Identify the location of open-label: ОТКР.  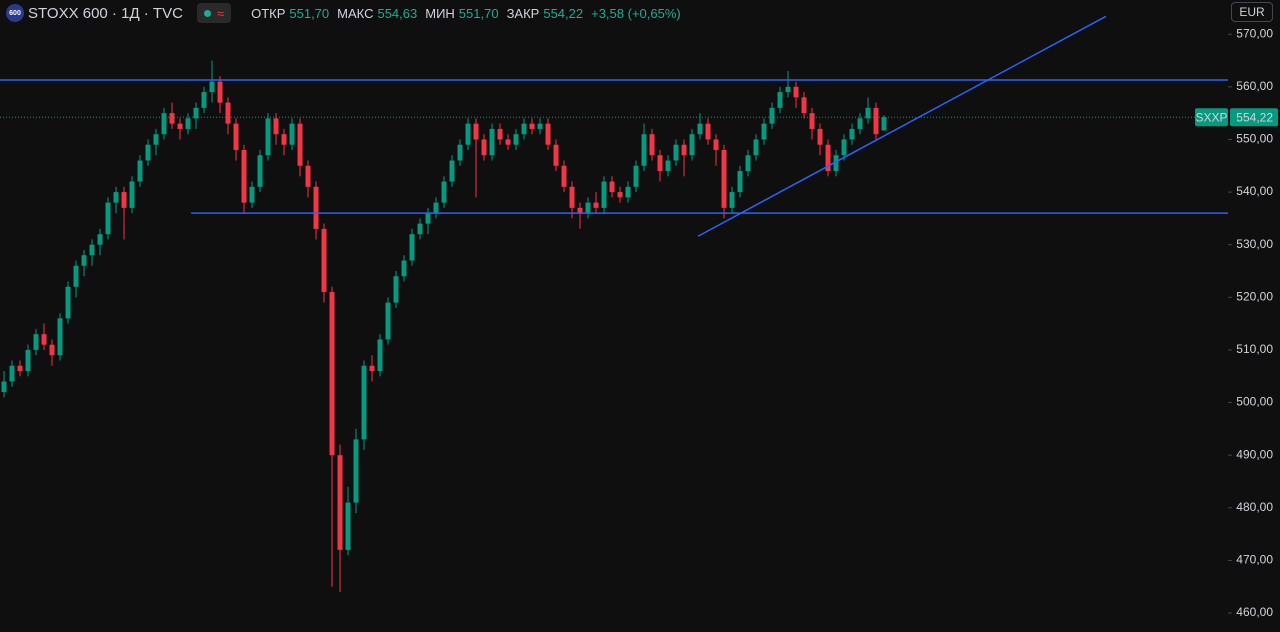
(268, 13).